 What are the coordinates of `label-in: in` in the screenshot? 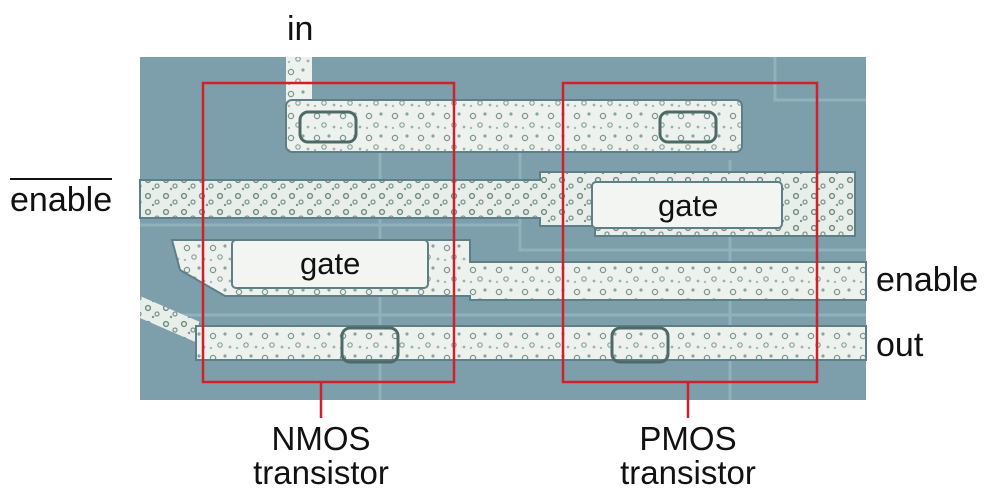 It's located at (300, 29).